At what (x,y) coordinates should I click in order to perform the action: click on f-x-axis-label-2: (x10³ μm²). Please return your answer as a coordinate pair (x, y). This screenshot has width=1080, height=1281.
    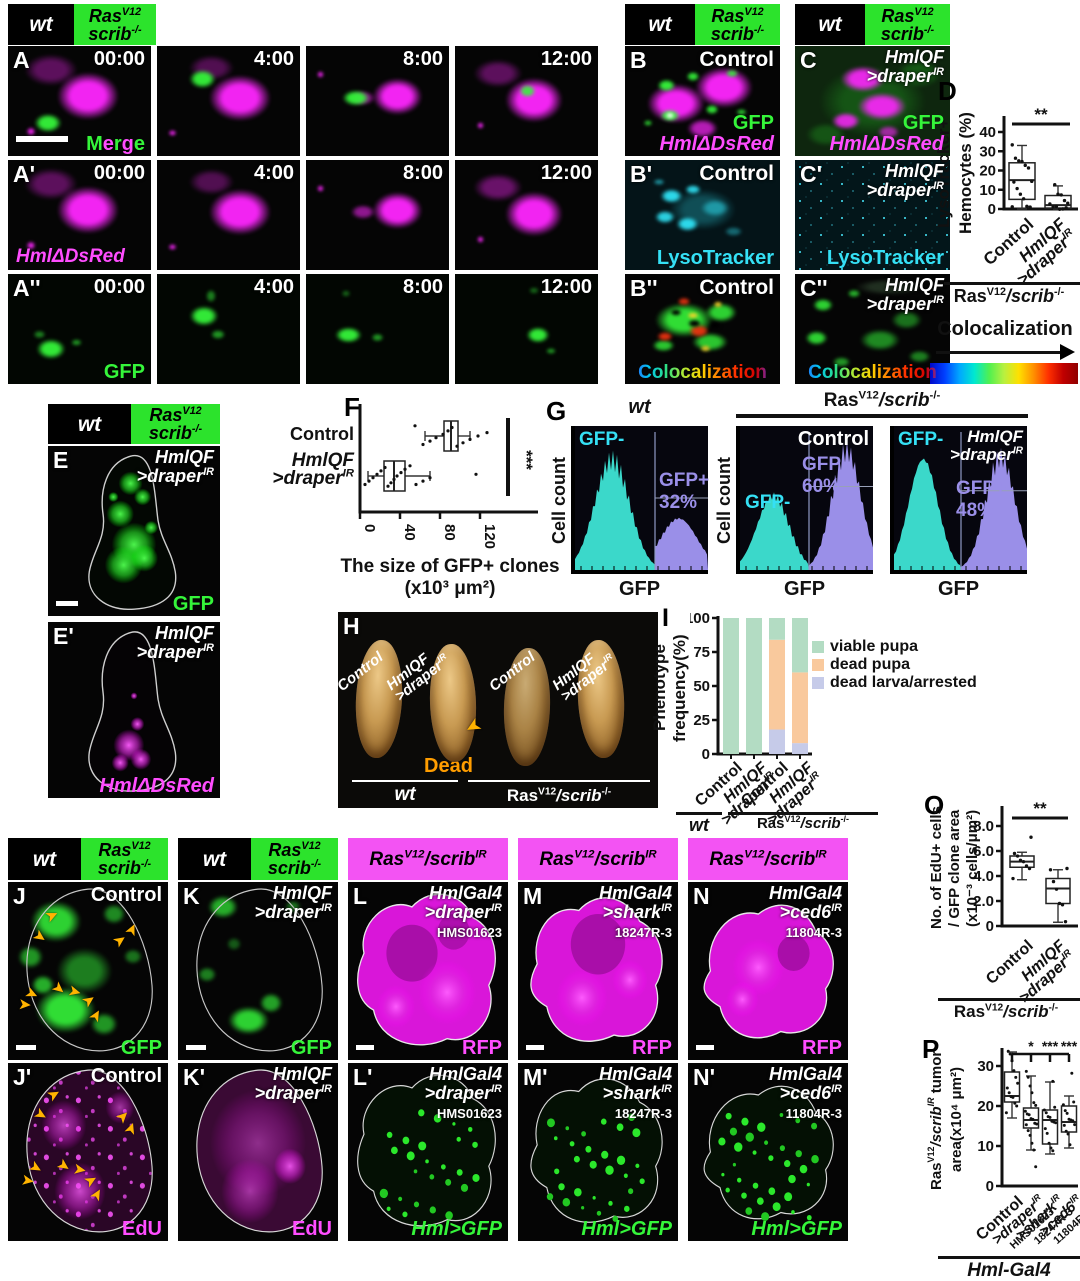
    Looking at the image, I should click on (450, 588).